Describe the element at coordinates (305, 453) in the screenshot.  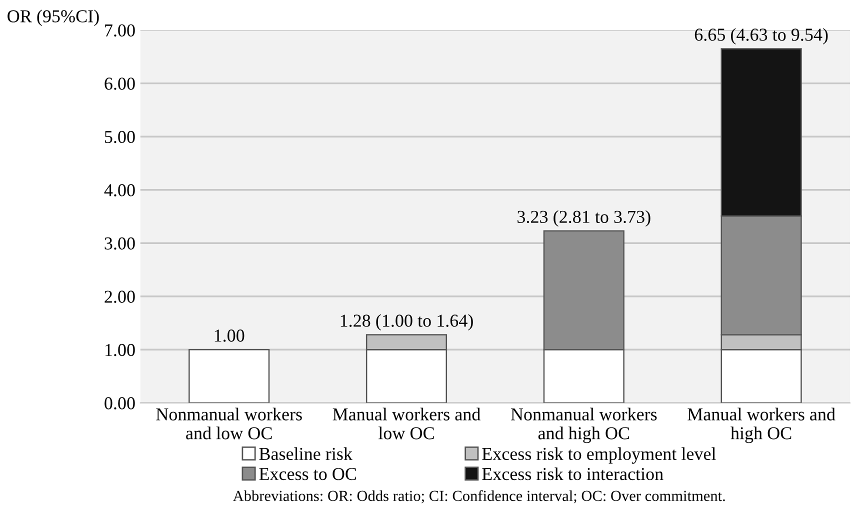
I see `legend-label: Baseline risk` at that location.